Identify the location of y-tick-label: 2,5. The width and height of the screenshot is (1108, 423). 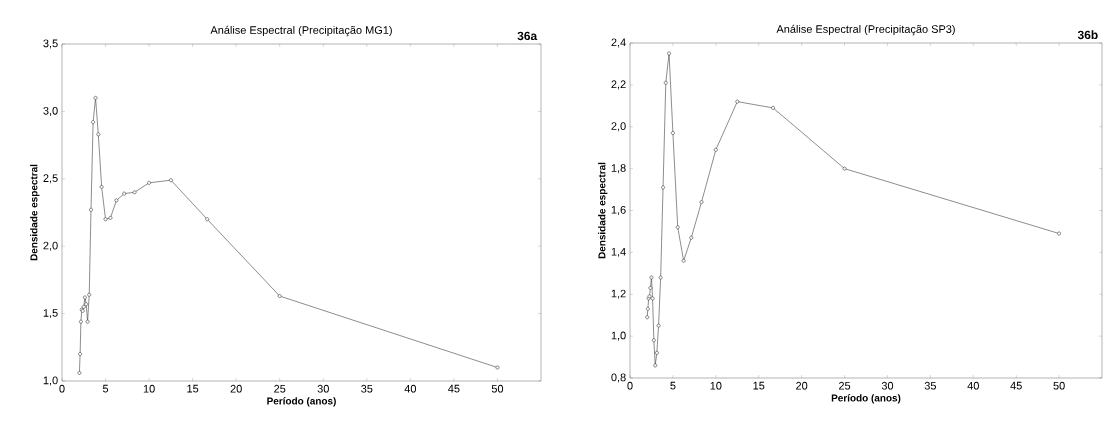
(50, 179).